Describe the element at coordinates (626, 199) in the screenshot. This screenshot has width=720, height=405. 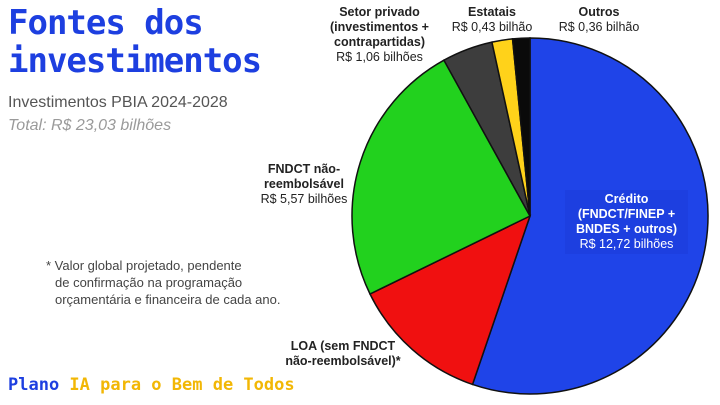
I see `slice-label-line: Crédito` at that location.